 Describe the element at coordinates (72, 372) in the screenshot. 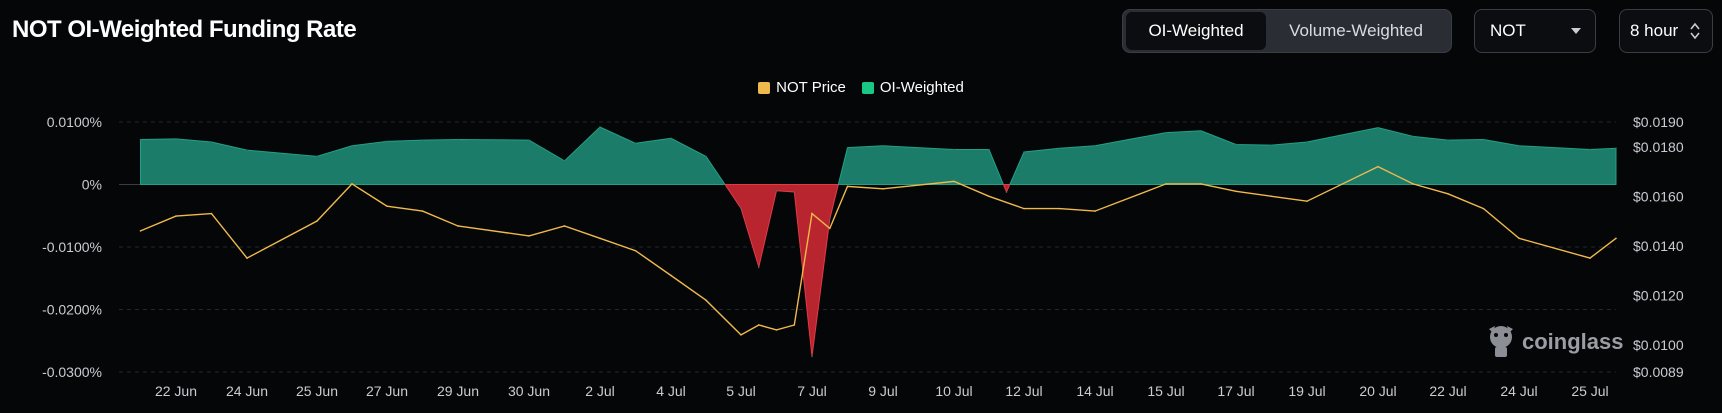

I see `y-left-tick-label: -0.0300%` at that location.